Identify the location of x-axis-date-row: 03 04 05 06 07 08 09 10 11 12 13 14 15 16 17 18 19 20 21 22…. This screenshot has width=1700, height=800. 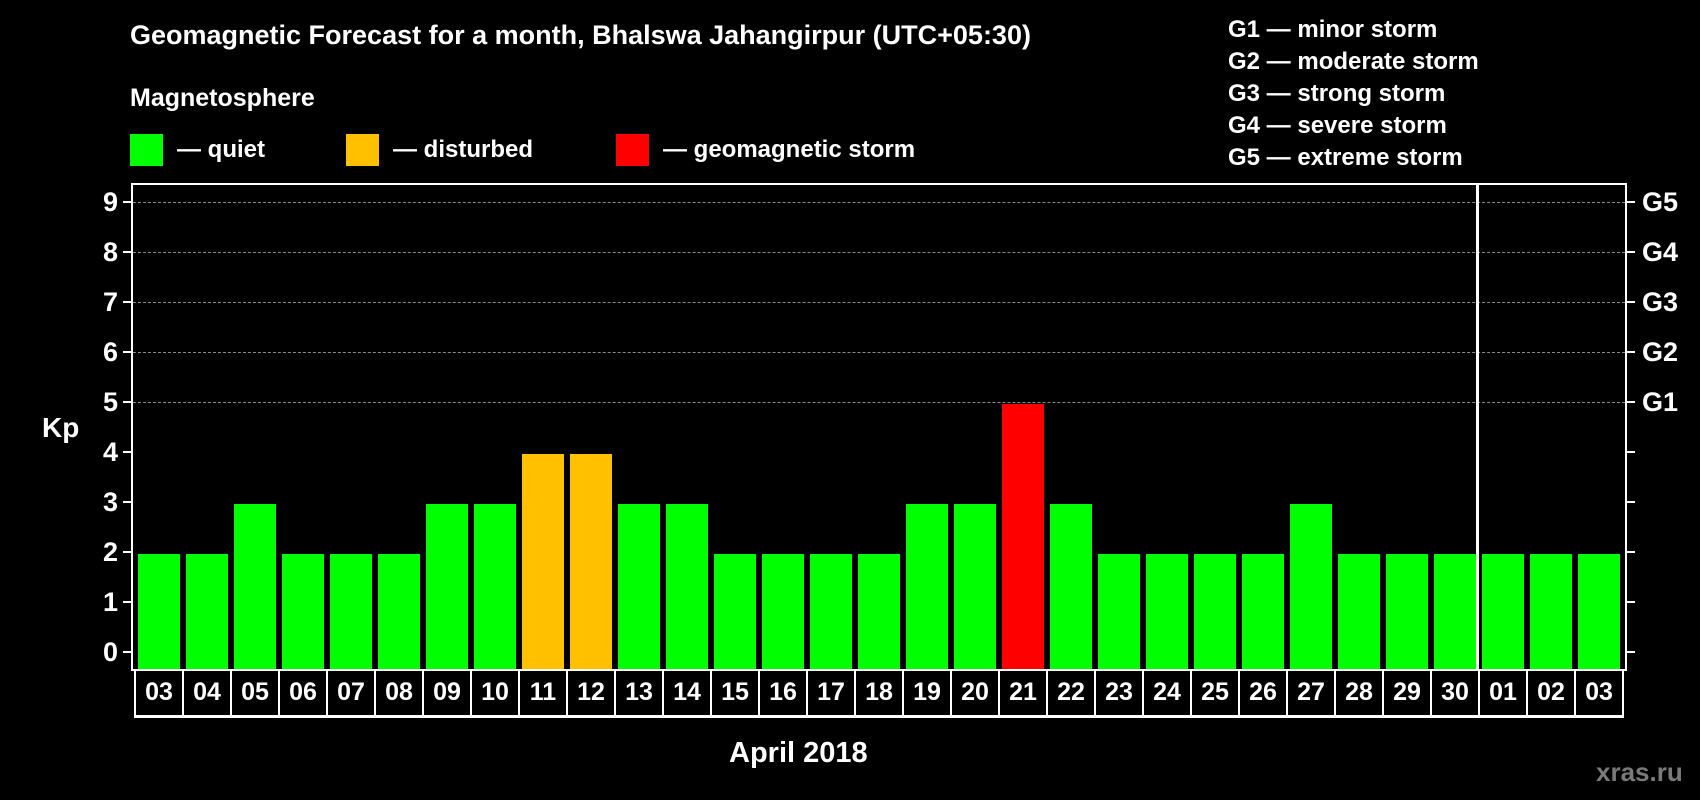
(879, 693).